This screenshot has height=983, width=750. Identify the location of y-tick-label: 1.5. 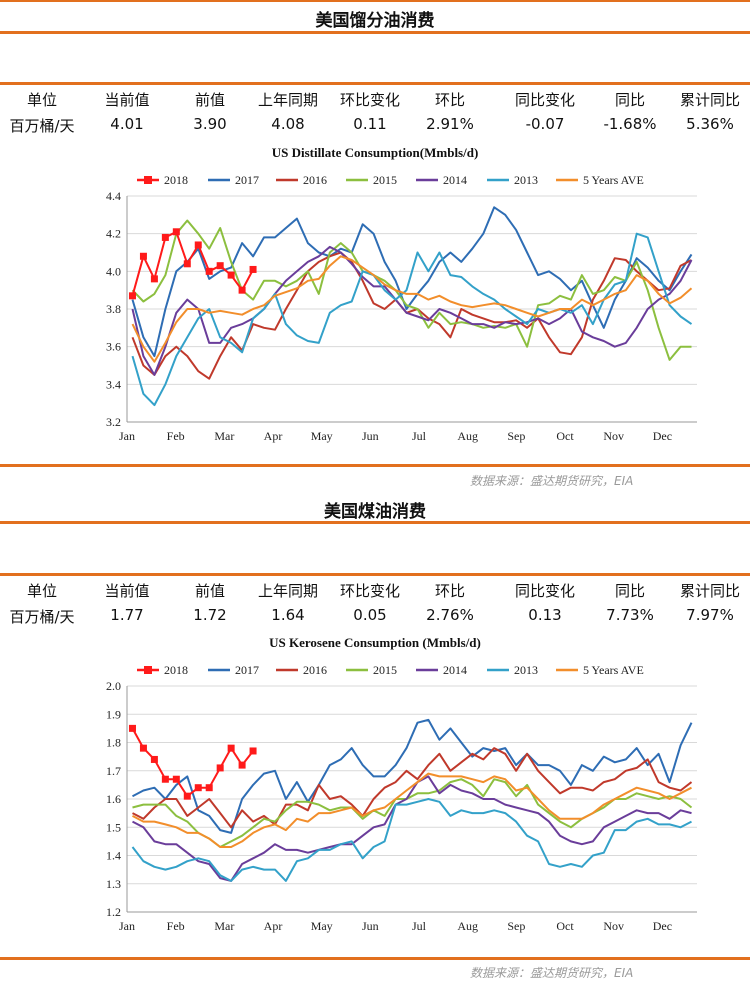
(113, 827).